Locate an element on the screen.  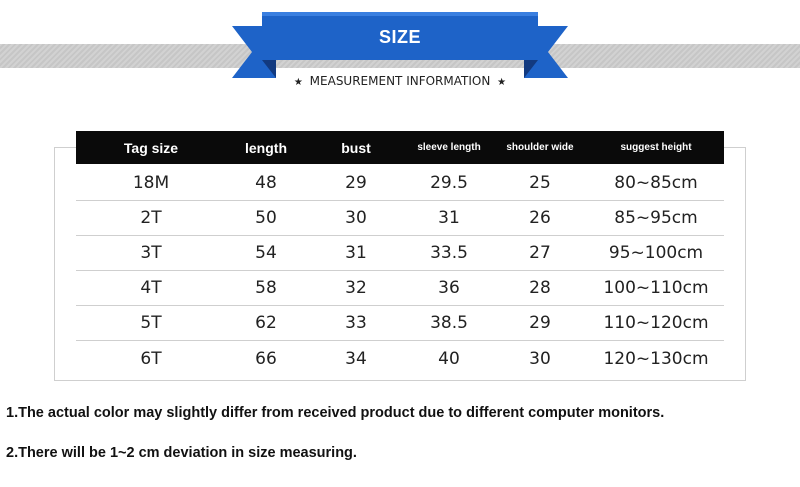
star-icon-left: ★ is located at coordinates (298, 82).